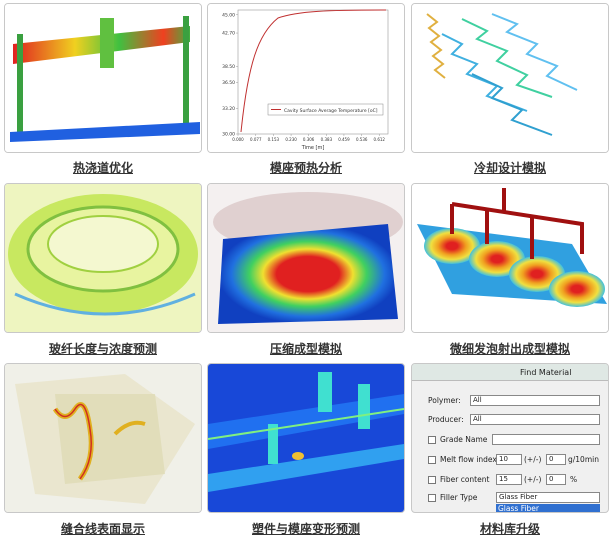 Image resolution: width=615 pixels, height=540 pixels. I want to click on image-foam, so click(510, 258).